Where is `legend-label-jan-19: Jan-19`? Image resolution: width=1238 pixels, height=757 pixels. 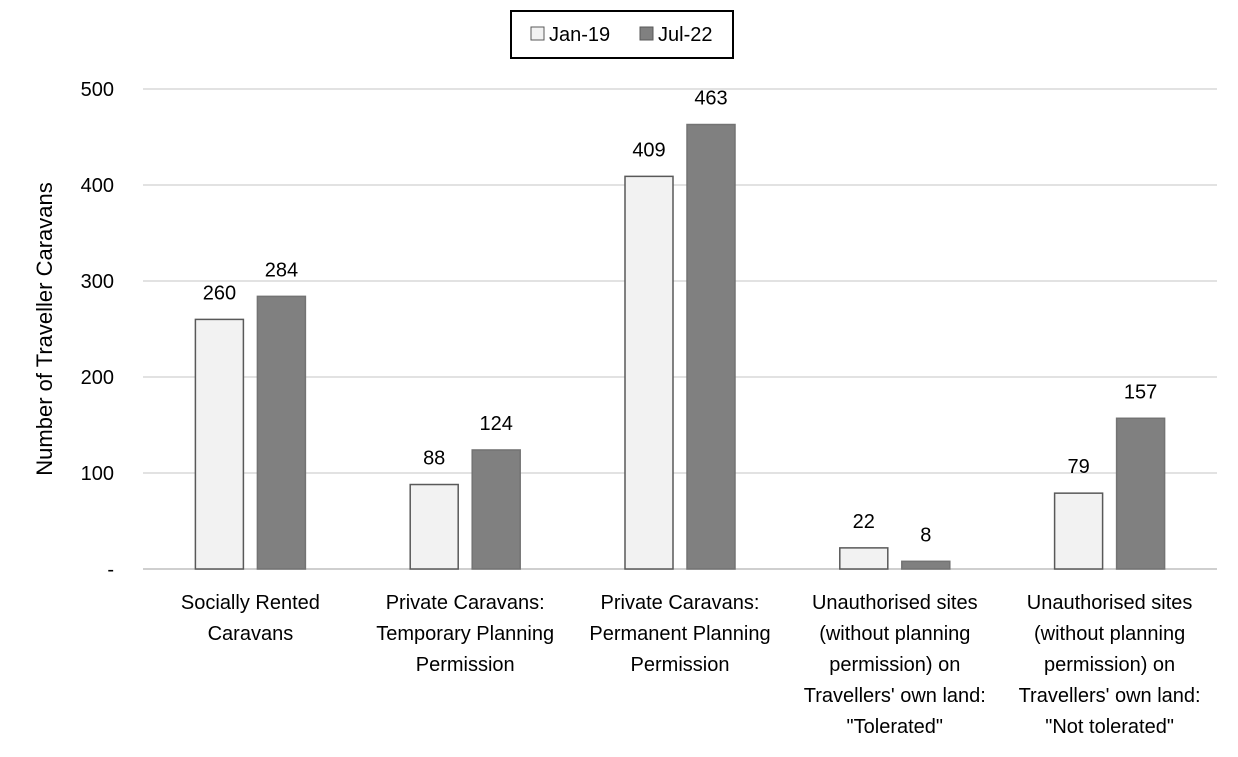
legend-label-jan-19: Jan-19 is located at coordinates (579, 35).